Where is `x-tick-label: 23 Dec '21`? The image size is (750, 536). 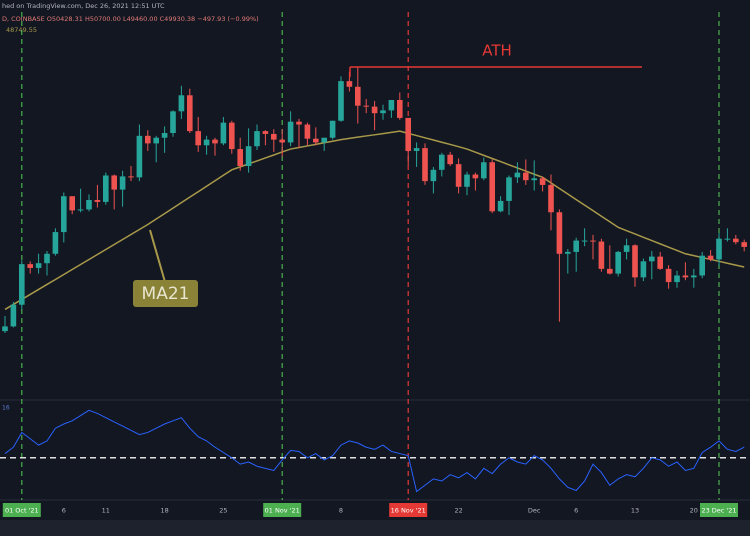
x-tick-label: 23 Dec '21 is located at coordinates (718, 511).